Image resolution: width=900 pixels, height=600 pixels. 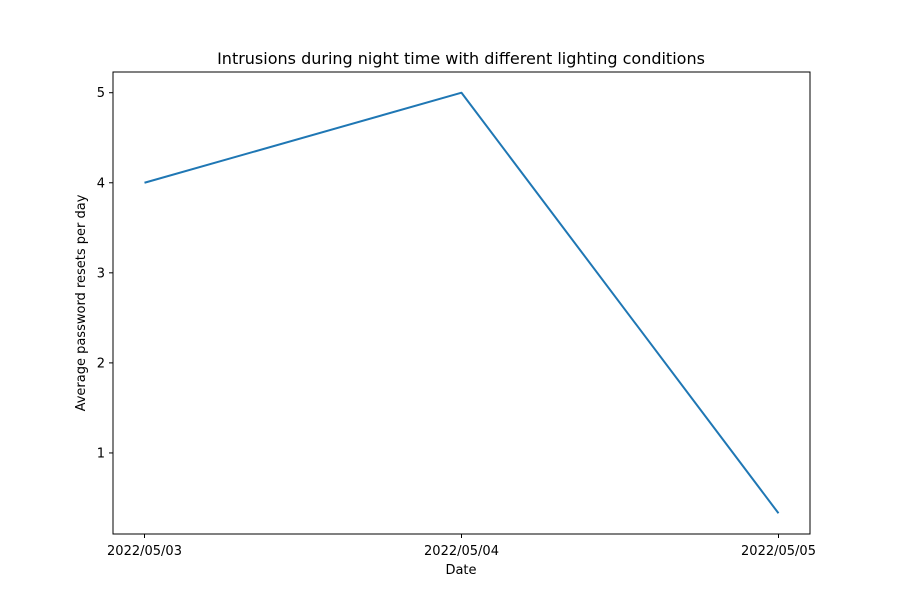 What do you see at coordinates (101, 273) in the screenshot?
I see `y-tick-label: 3` at bounding box center [101, 273].